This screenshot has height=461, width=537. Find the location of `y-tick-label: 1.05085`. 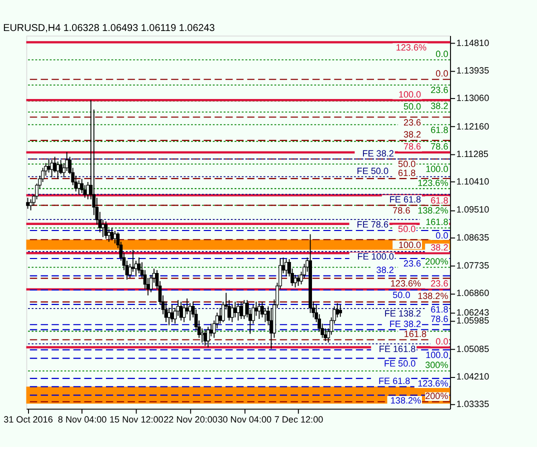

y-tick-label: 1.05085 is located at coordinates (473, 349).